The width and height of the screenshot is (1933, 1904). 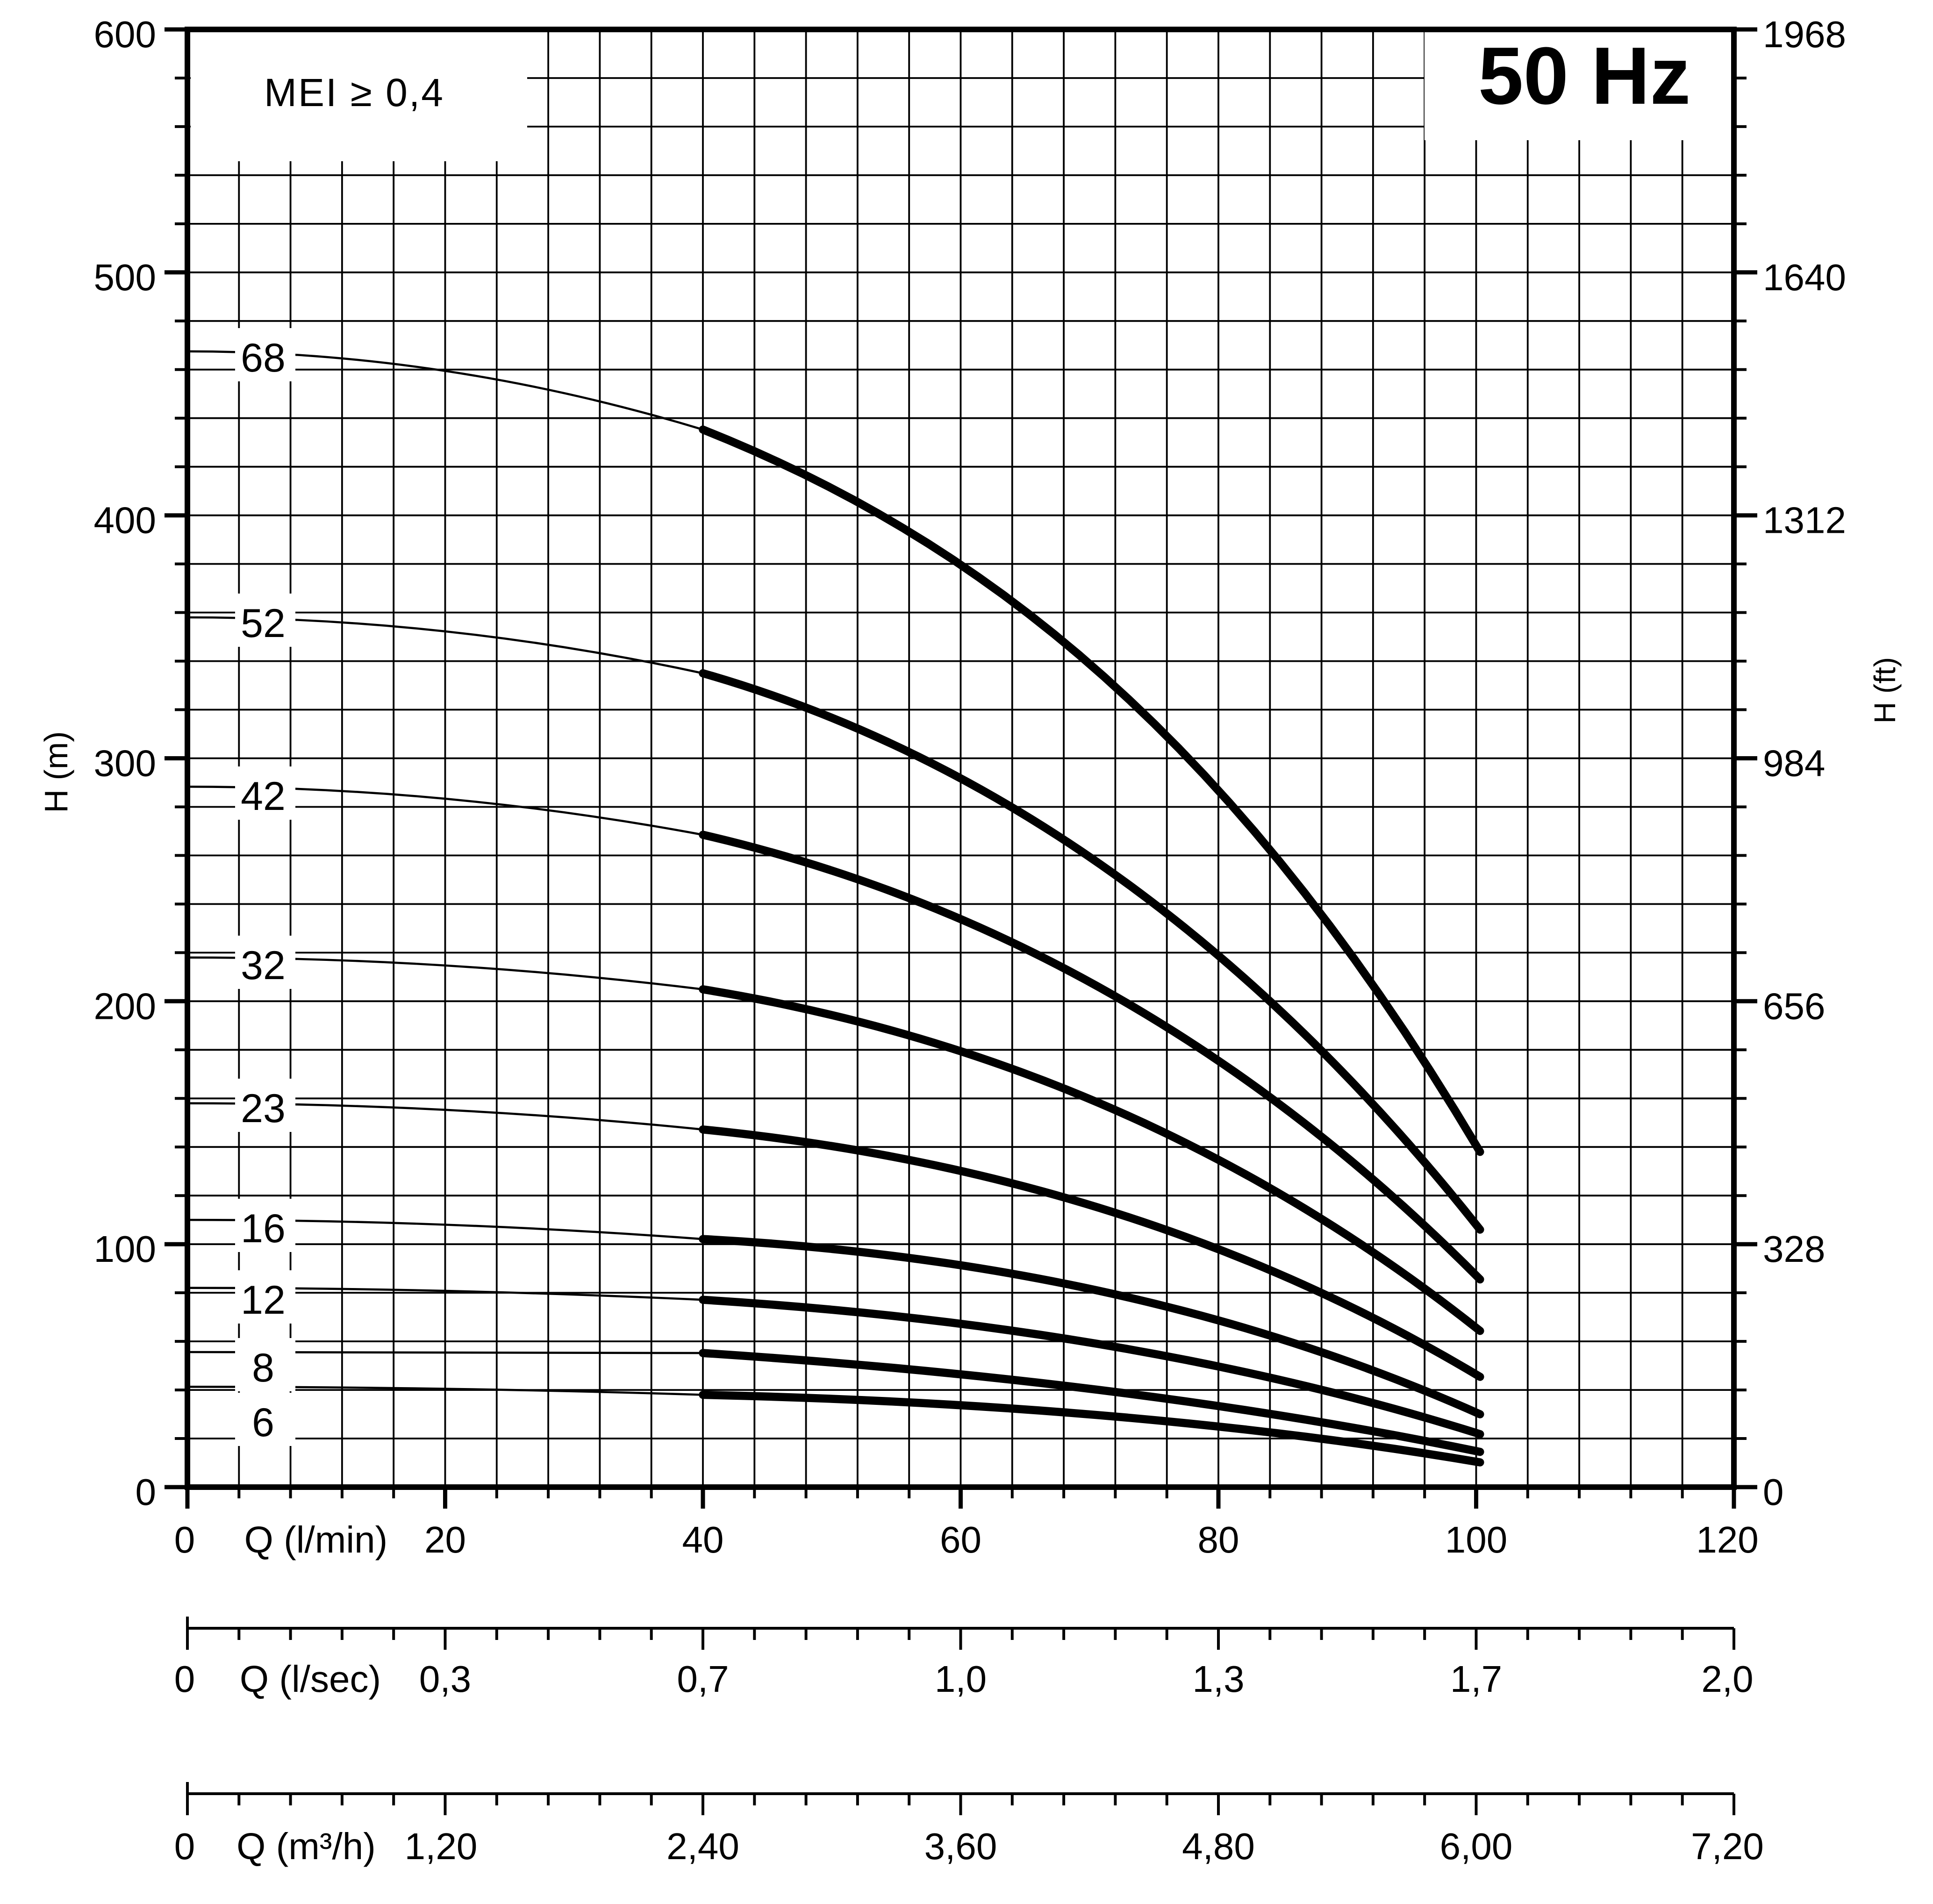 What do you see at coordinates (961, 1679) in the screenshot?
I see `svg-text: 1,0` at bounding box center [961, 1679].